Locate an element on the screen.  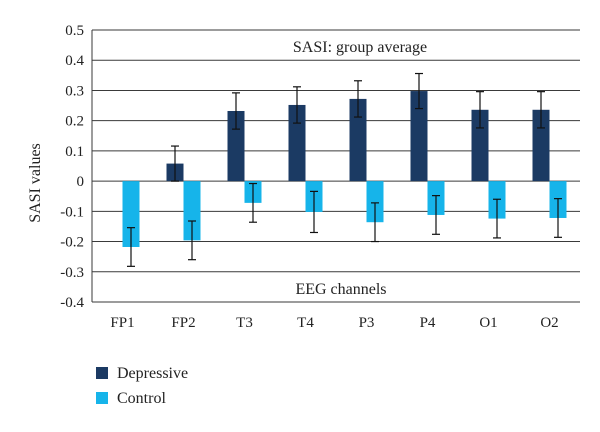
y-axis-title: SASI values is located at coordinates (35, 183).